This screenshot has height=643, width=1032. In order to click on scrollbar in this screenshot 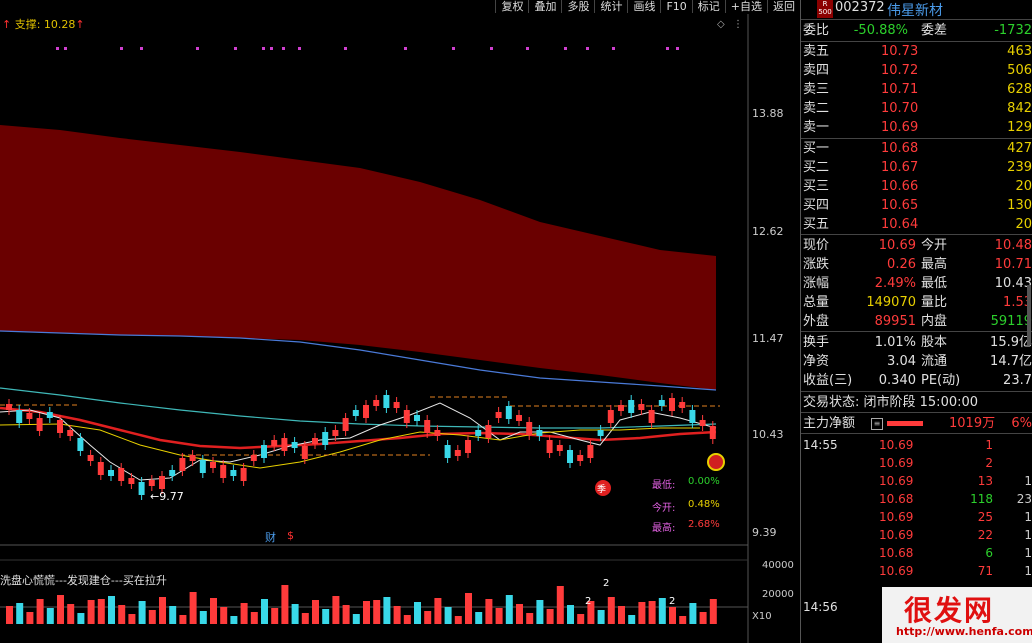, I will do `click(1029, 315)`.